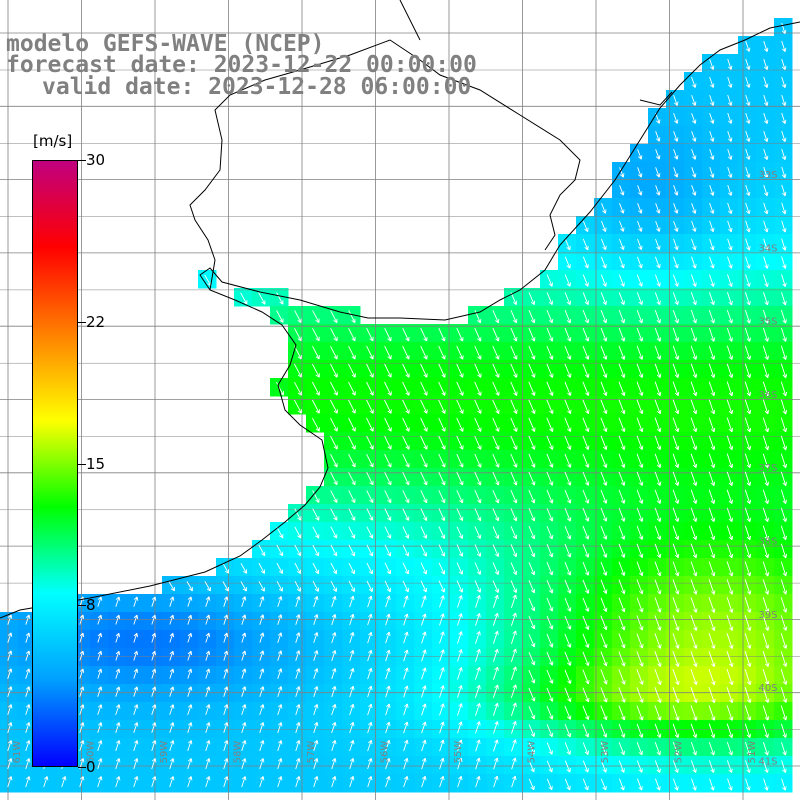 This screenshot has height=800, width=800. I want to click on latitude-label: 37S, so click(767, 468).